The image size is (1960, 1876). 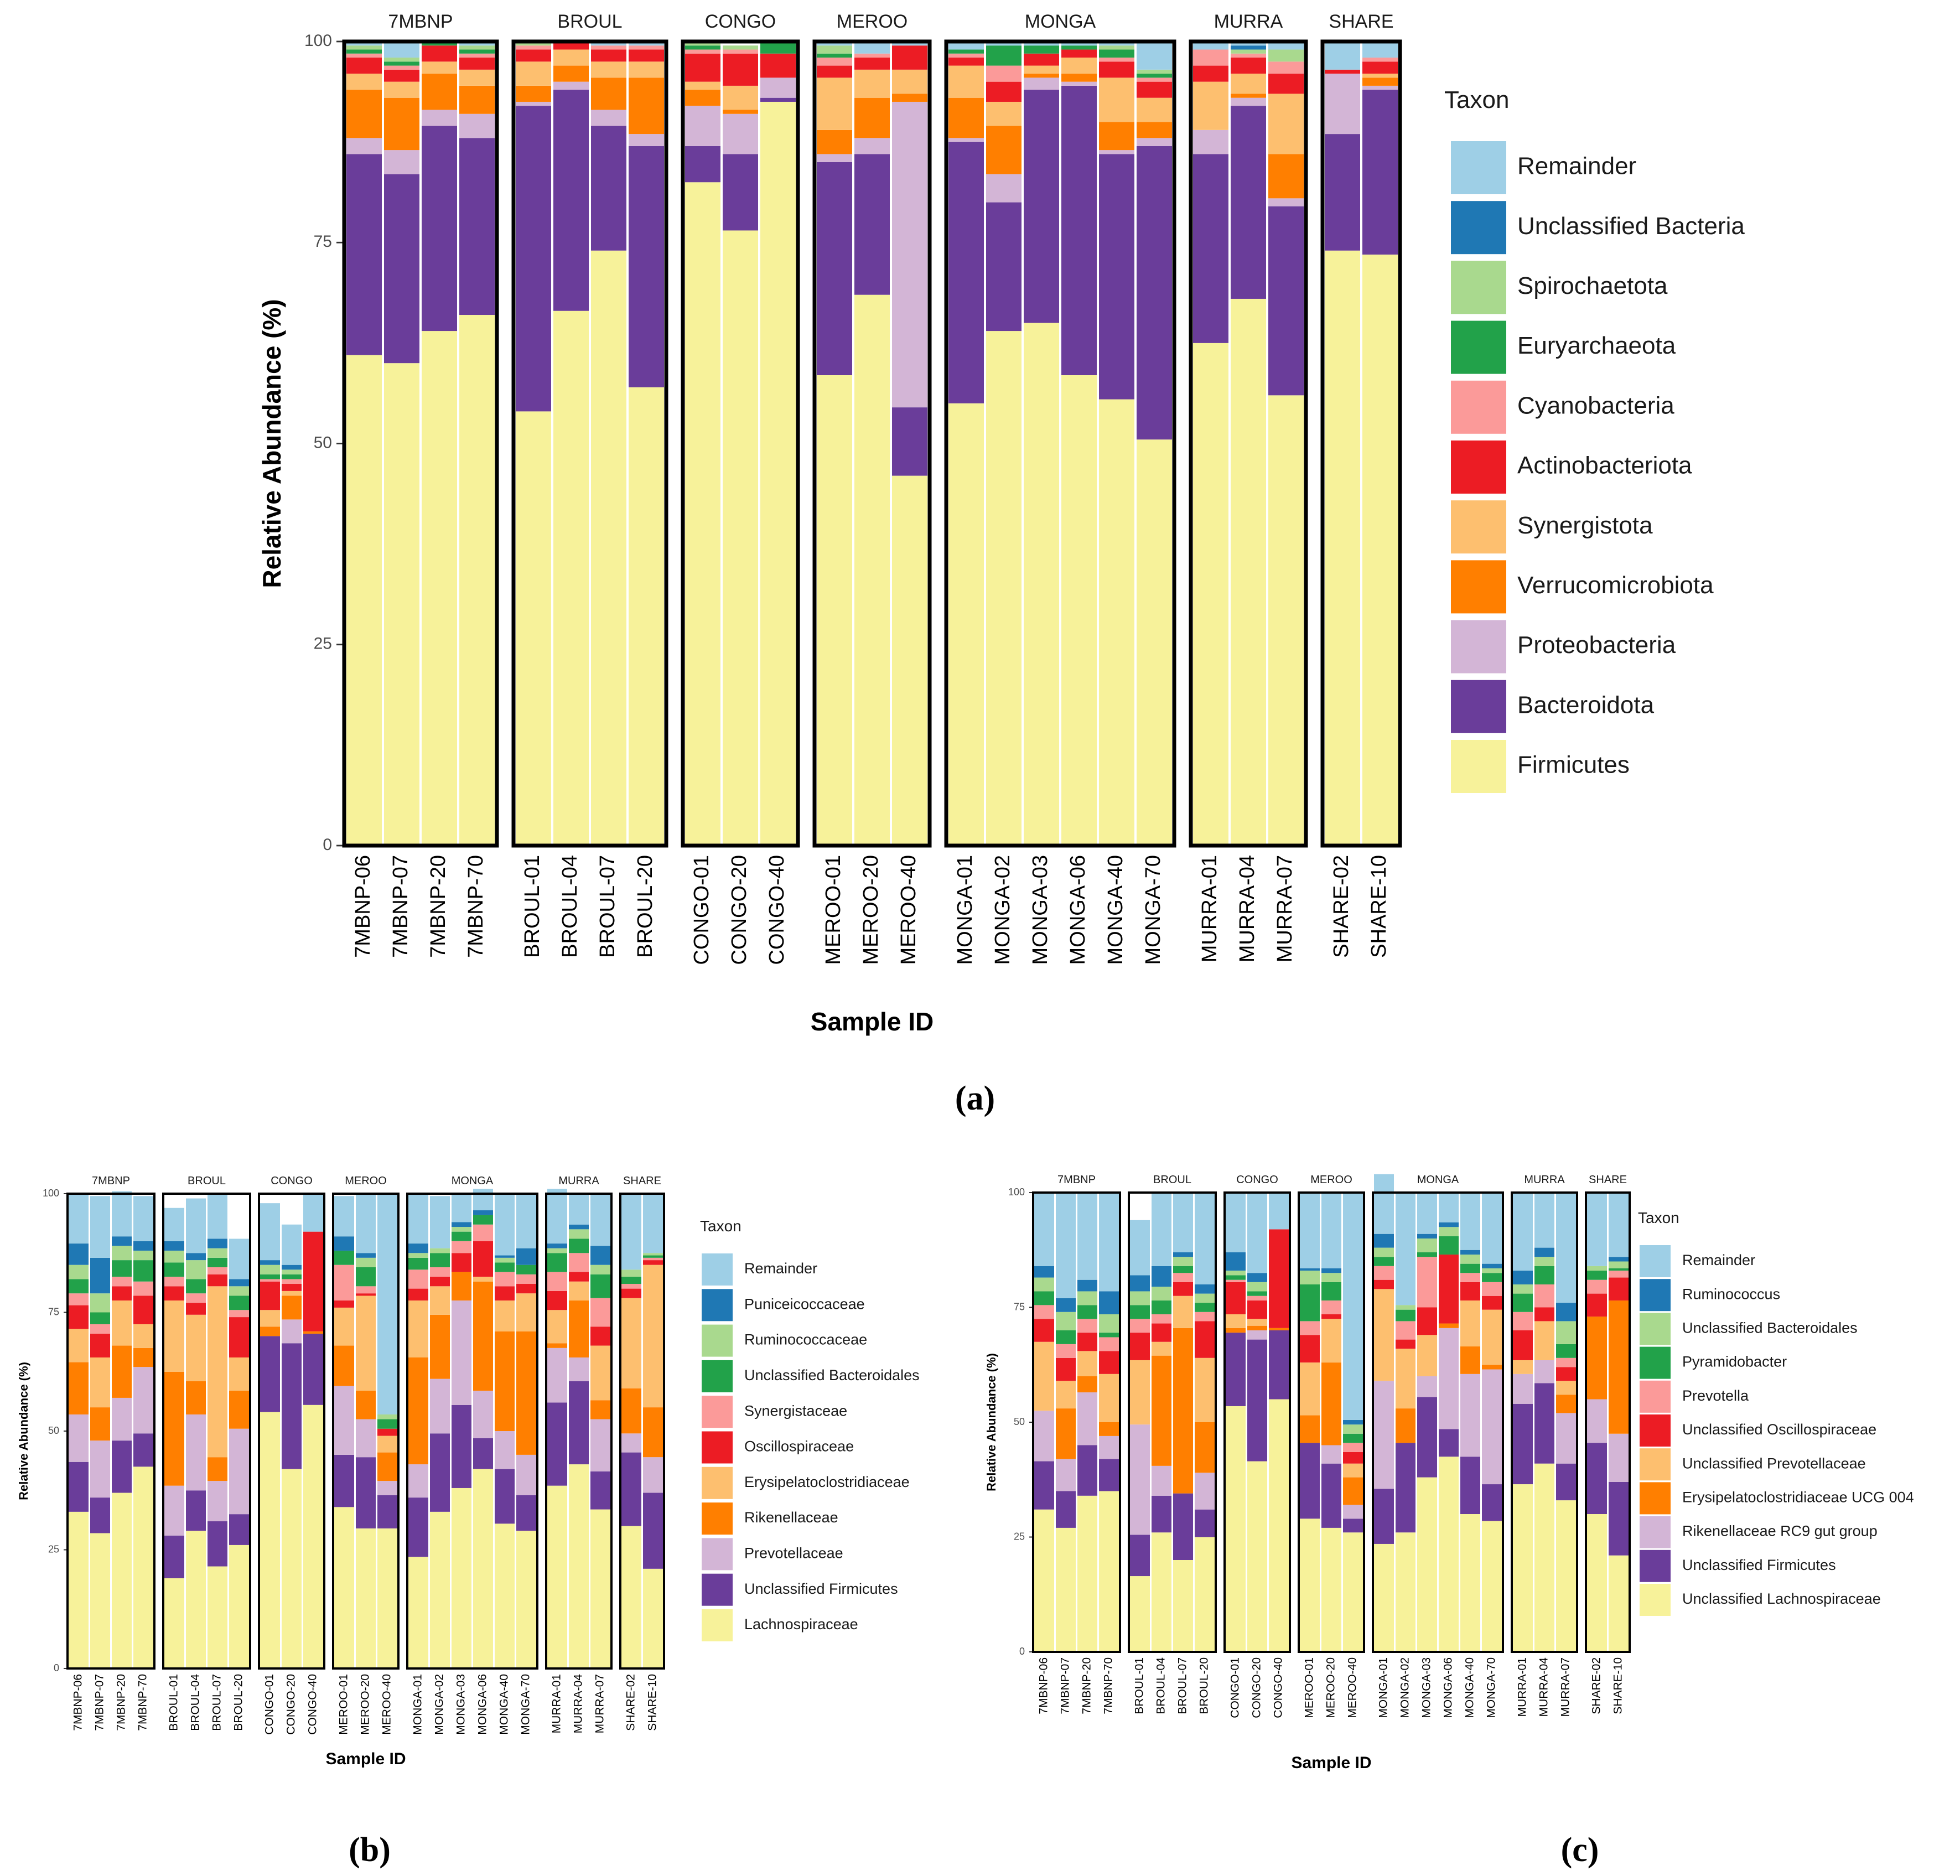 What do you see at coordinates (909, 910) in the screenshot?
I see `sample-label: MEROO-40` at bounding box center [909, 910].